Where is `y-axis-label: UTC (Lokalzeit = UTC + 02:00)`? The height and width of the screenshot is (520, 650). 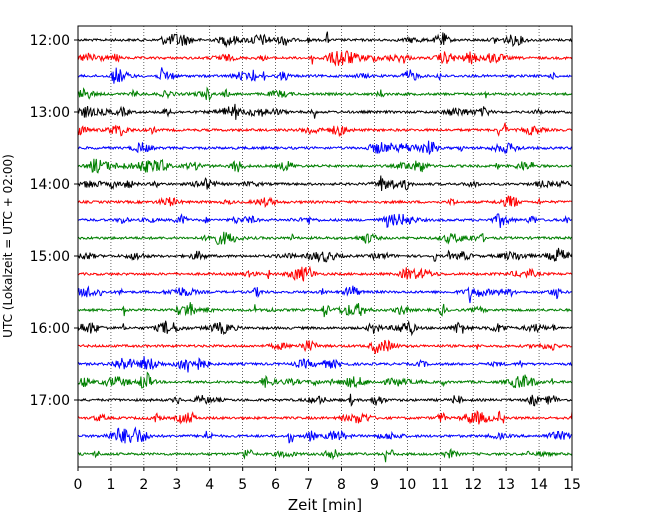 y-axis-label: UTC (Lokalzeit = UTC + 02:00) is located at coordinates (8, 246).